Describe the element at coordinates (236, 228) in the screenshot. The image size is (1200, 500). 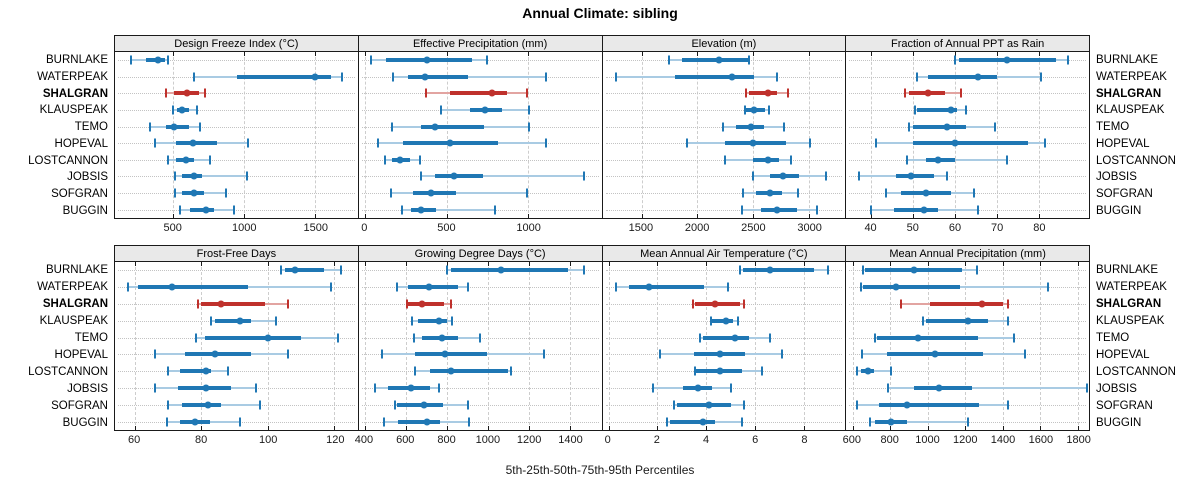
I see `panel-axis: 500 1000 1500` at that location.